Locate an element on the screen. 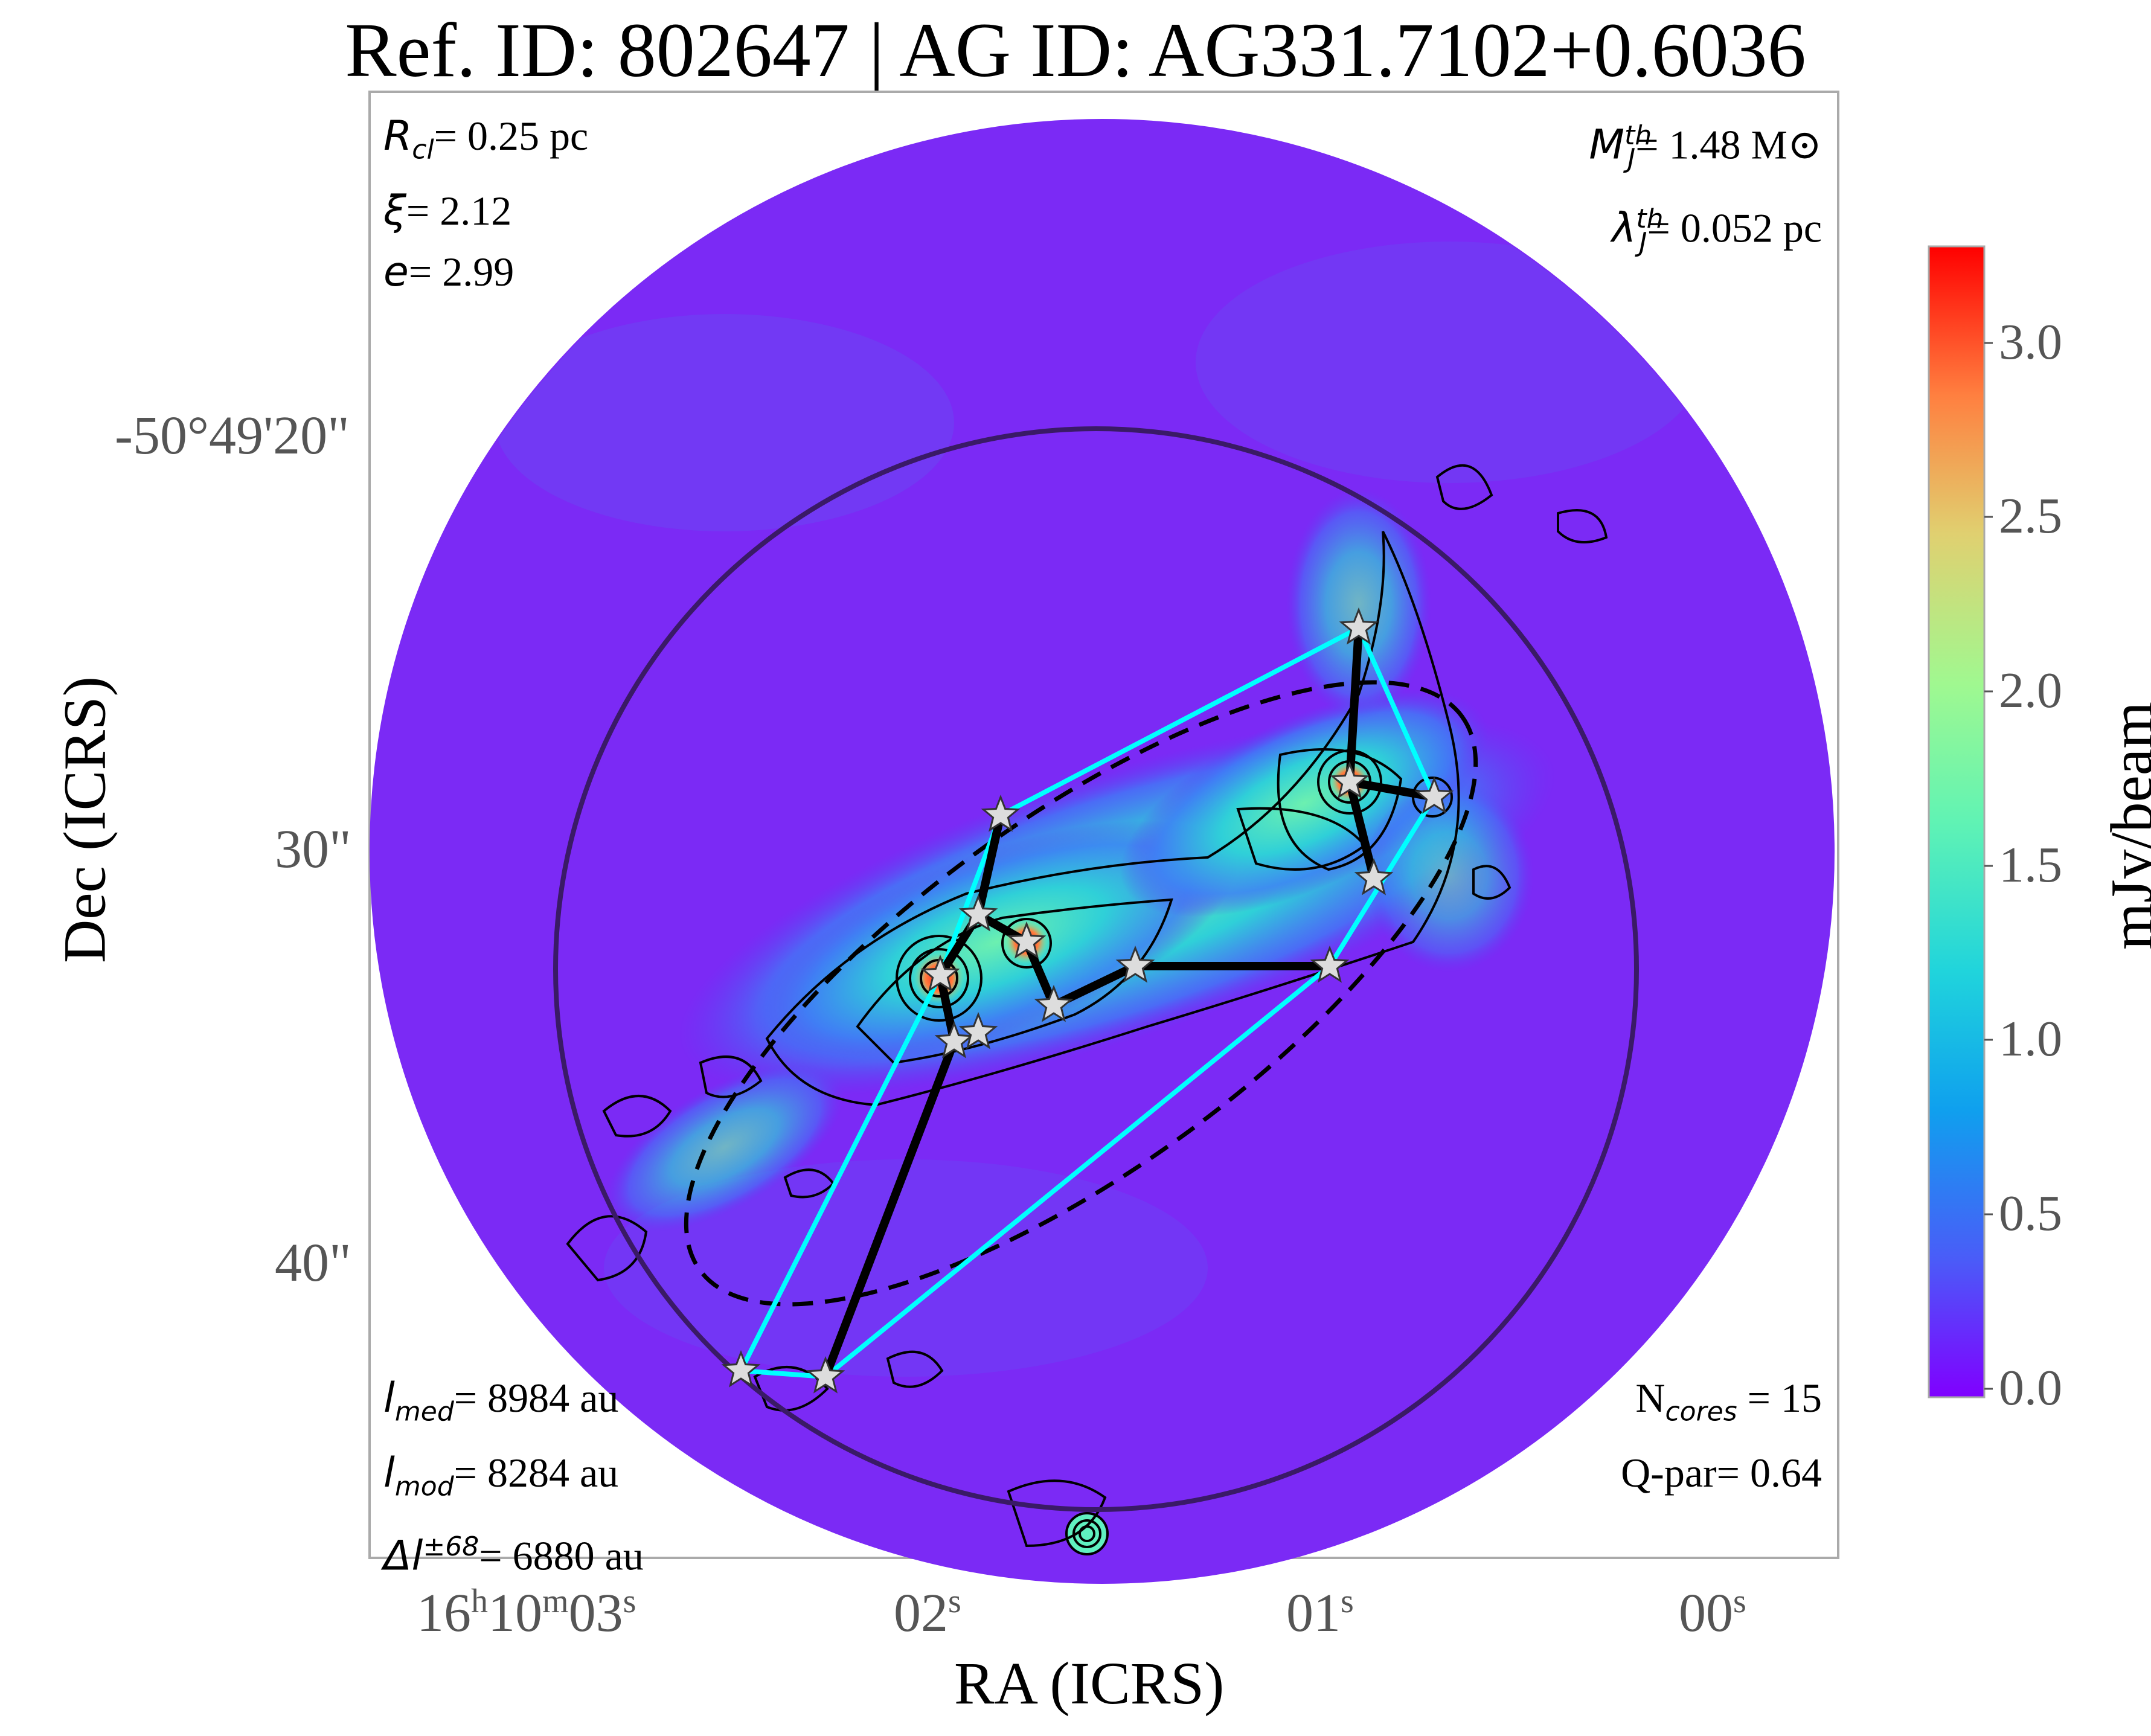 This screenshot has height=1736, width=2151. annotation-jeans-mass: MthJ= 1.48 M⊙ is located at coordinates (1705, 147).